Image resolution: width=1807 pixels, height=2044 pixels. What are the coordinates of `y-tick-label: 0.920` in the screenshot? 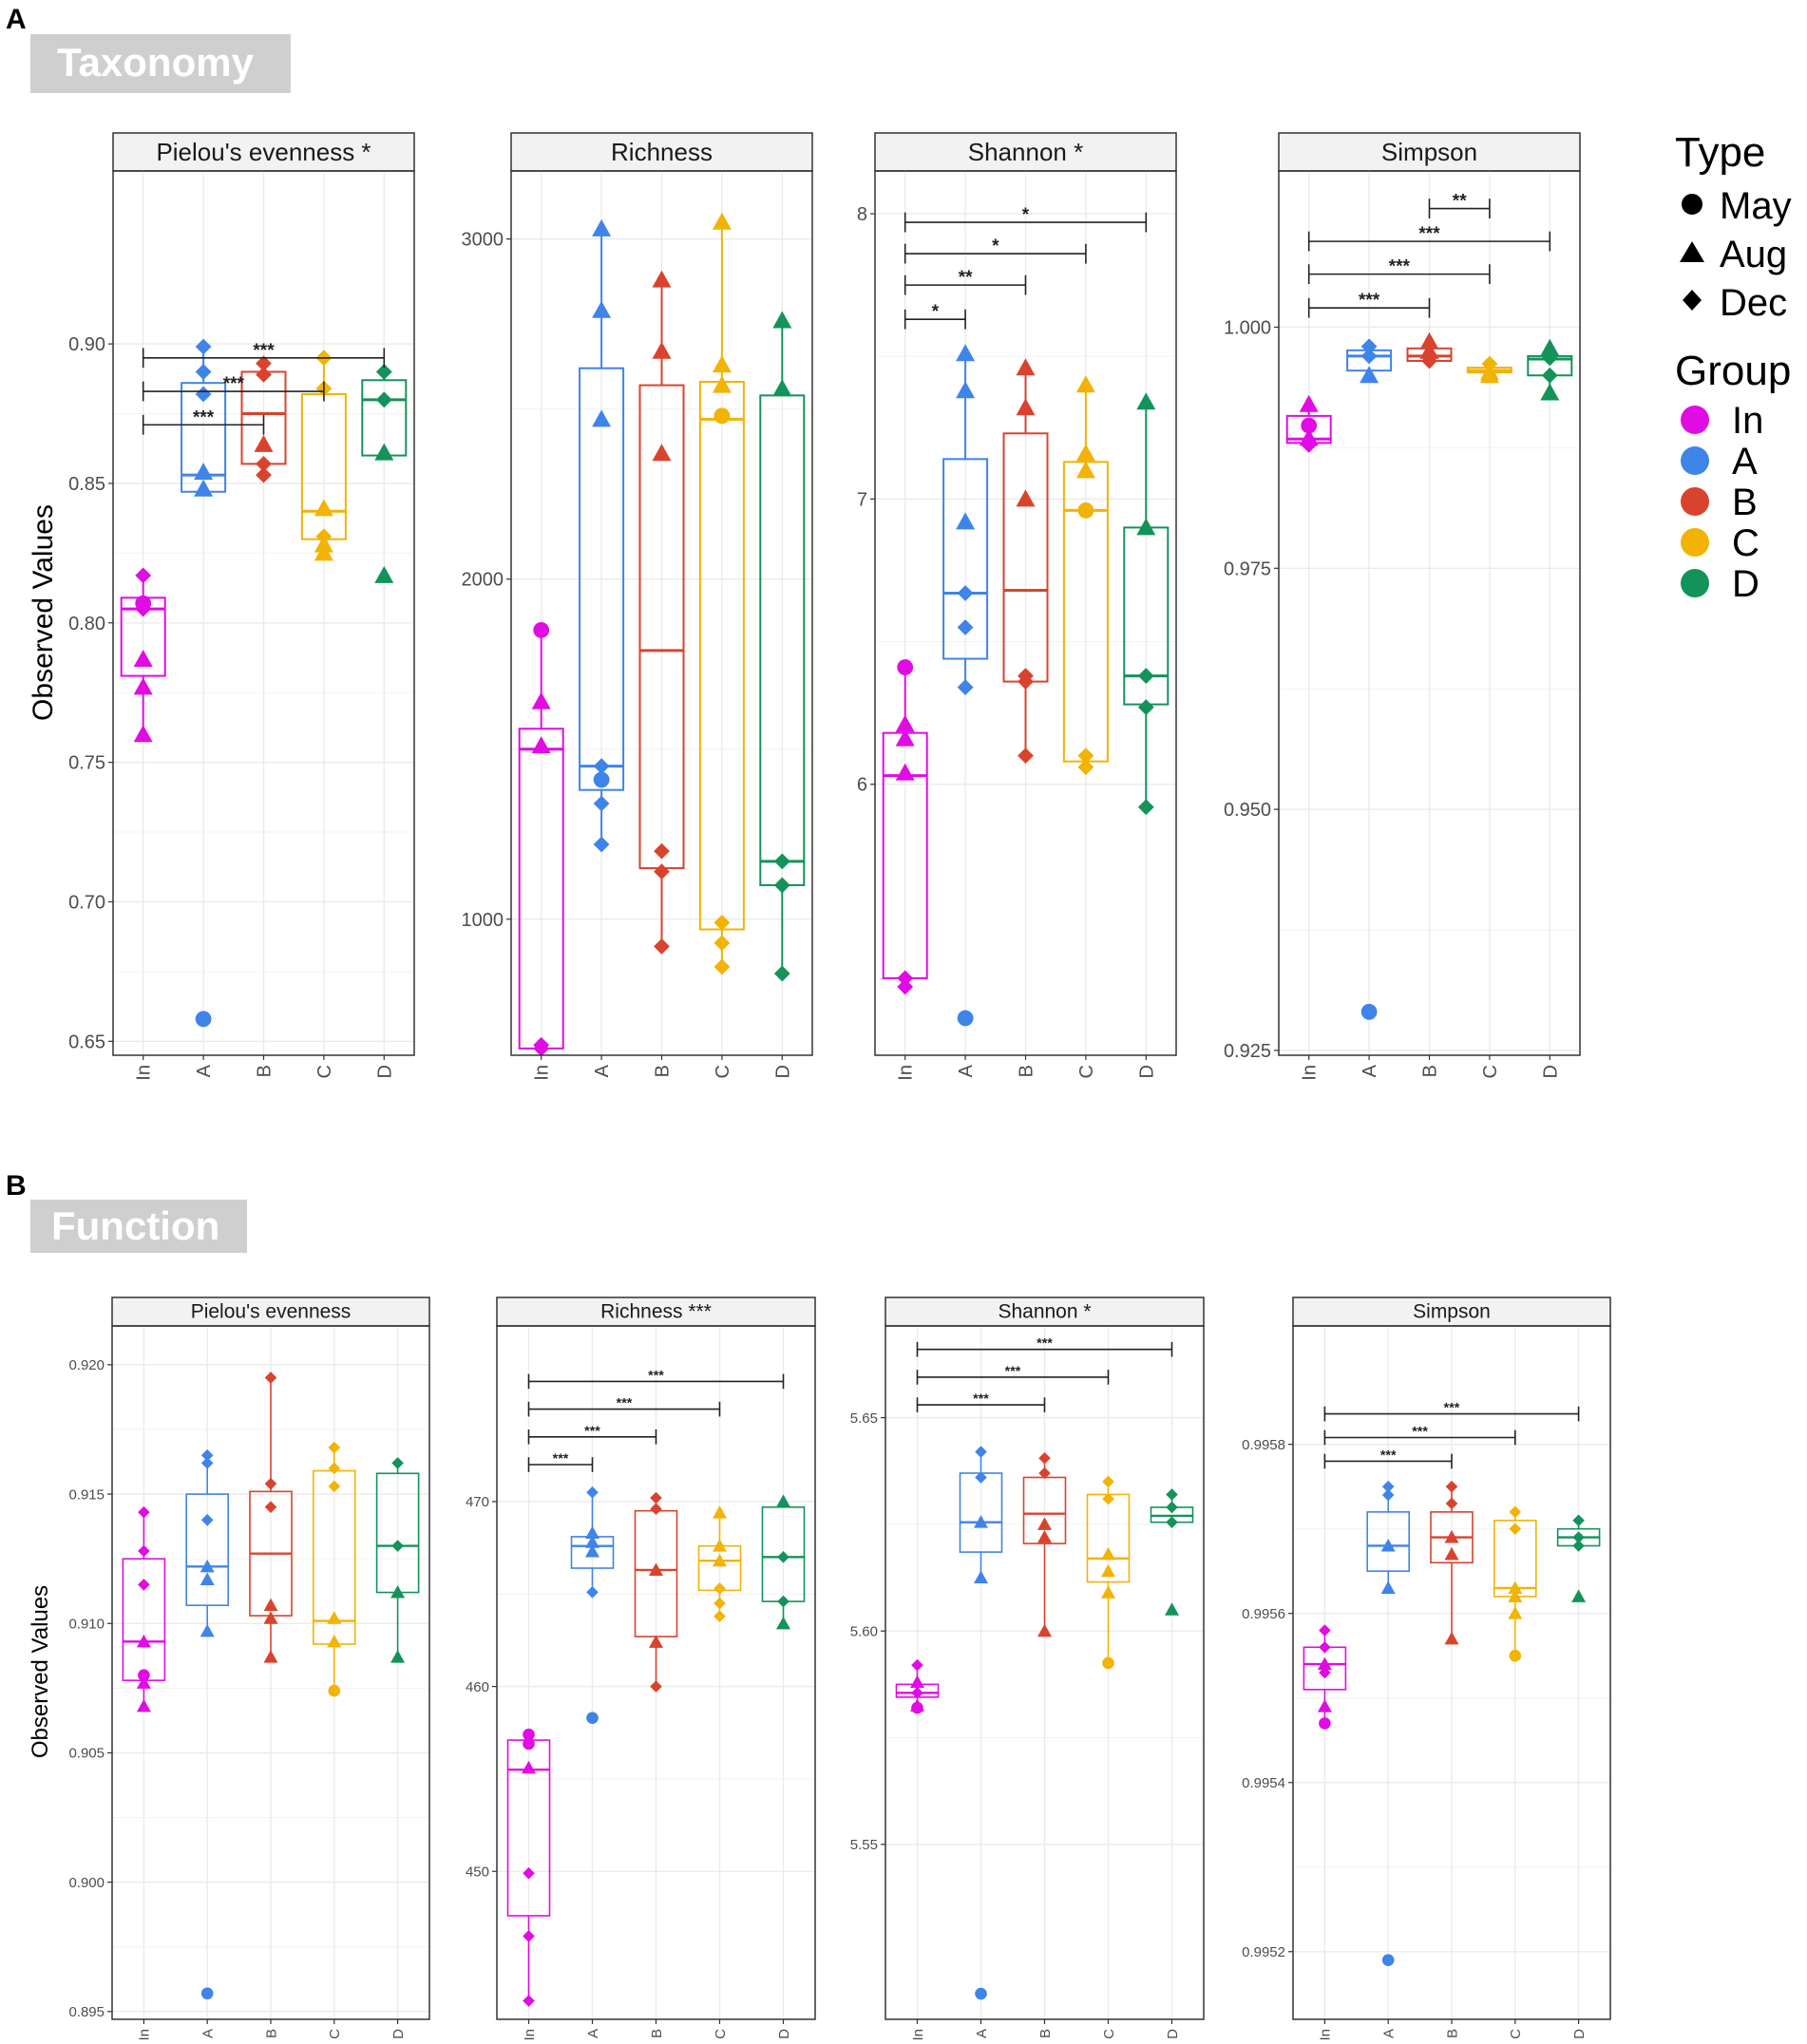 It's located at (86, 1365).